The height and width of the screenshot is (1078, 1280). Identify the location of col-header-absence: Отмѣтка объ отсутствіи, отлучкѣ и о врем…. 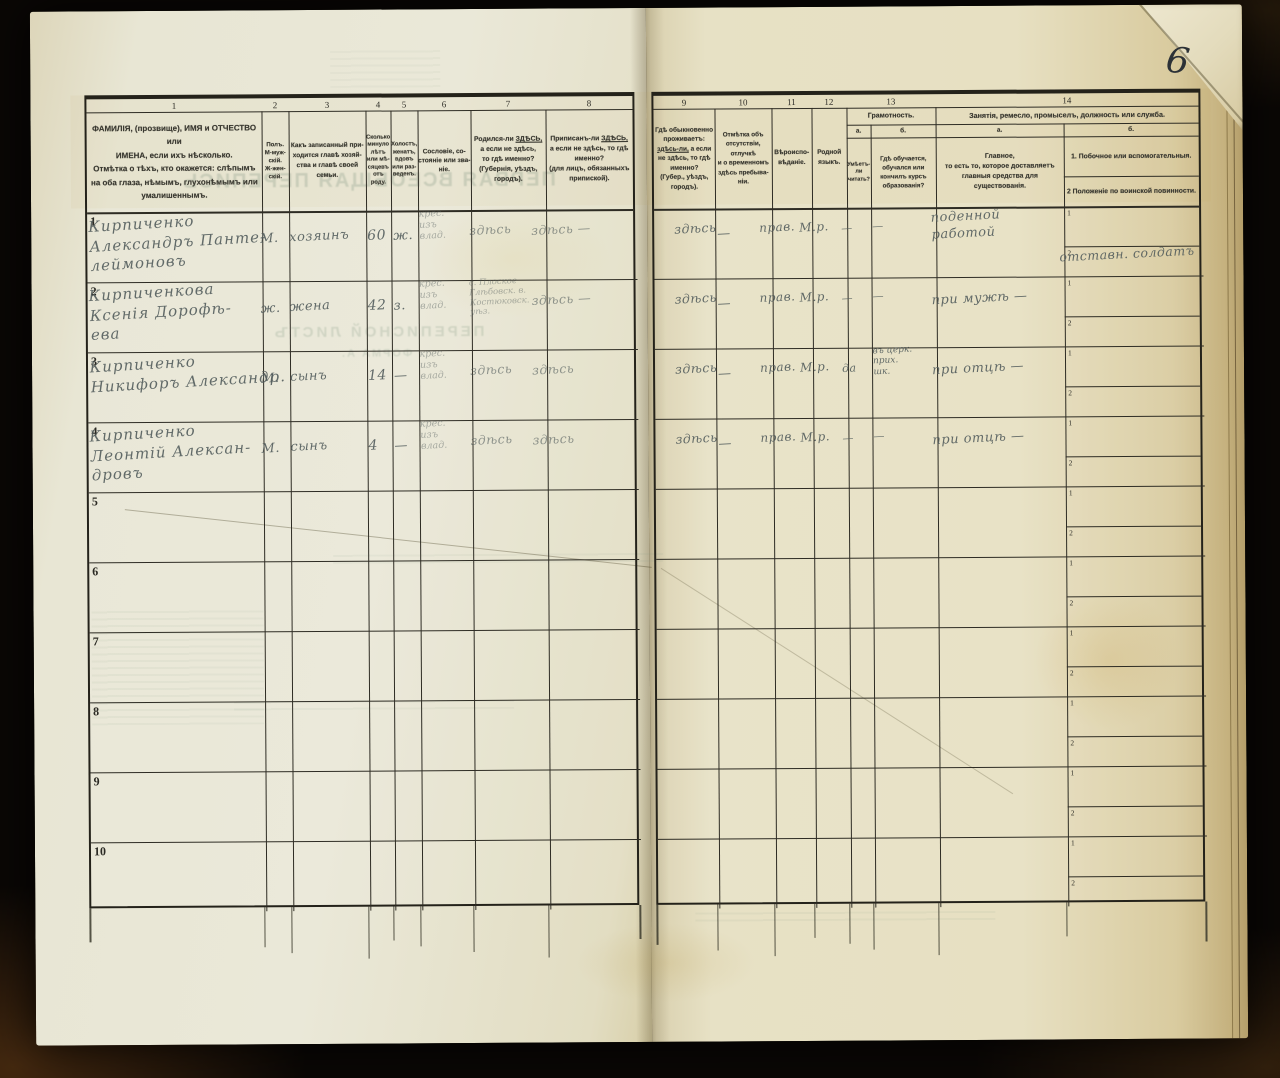
(743, 158).